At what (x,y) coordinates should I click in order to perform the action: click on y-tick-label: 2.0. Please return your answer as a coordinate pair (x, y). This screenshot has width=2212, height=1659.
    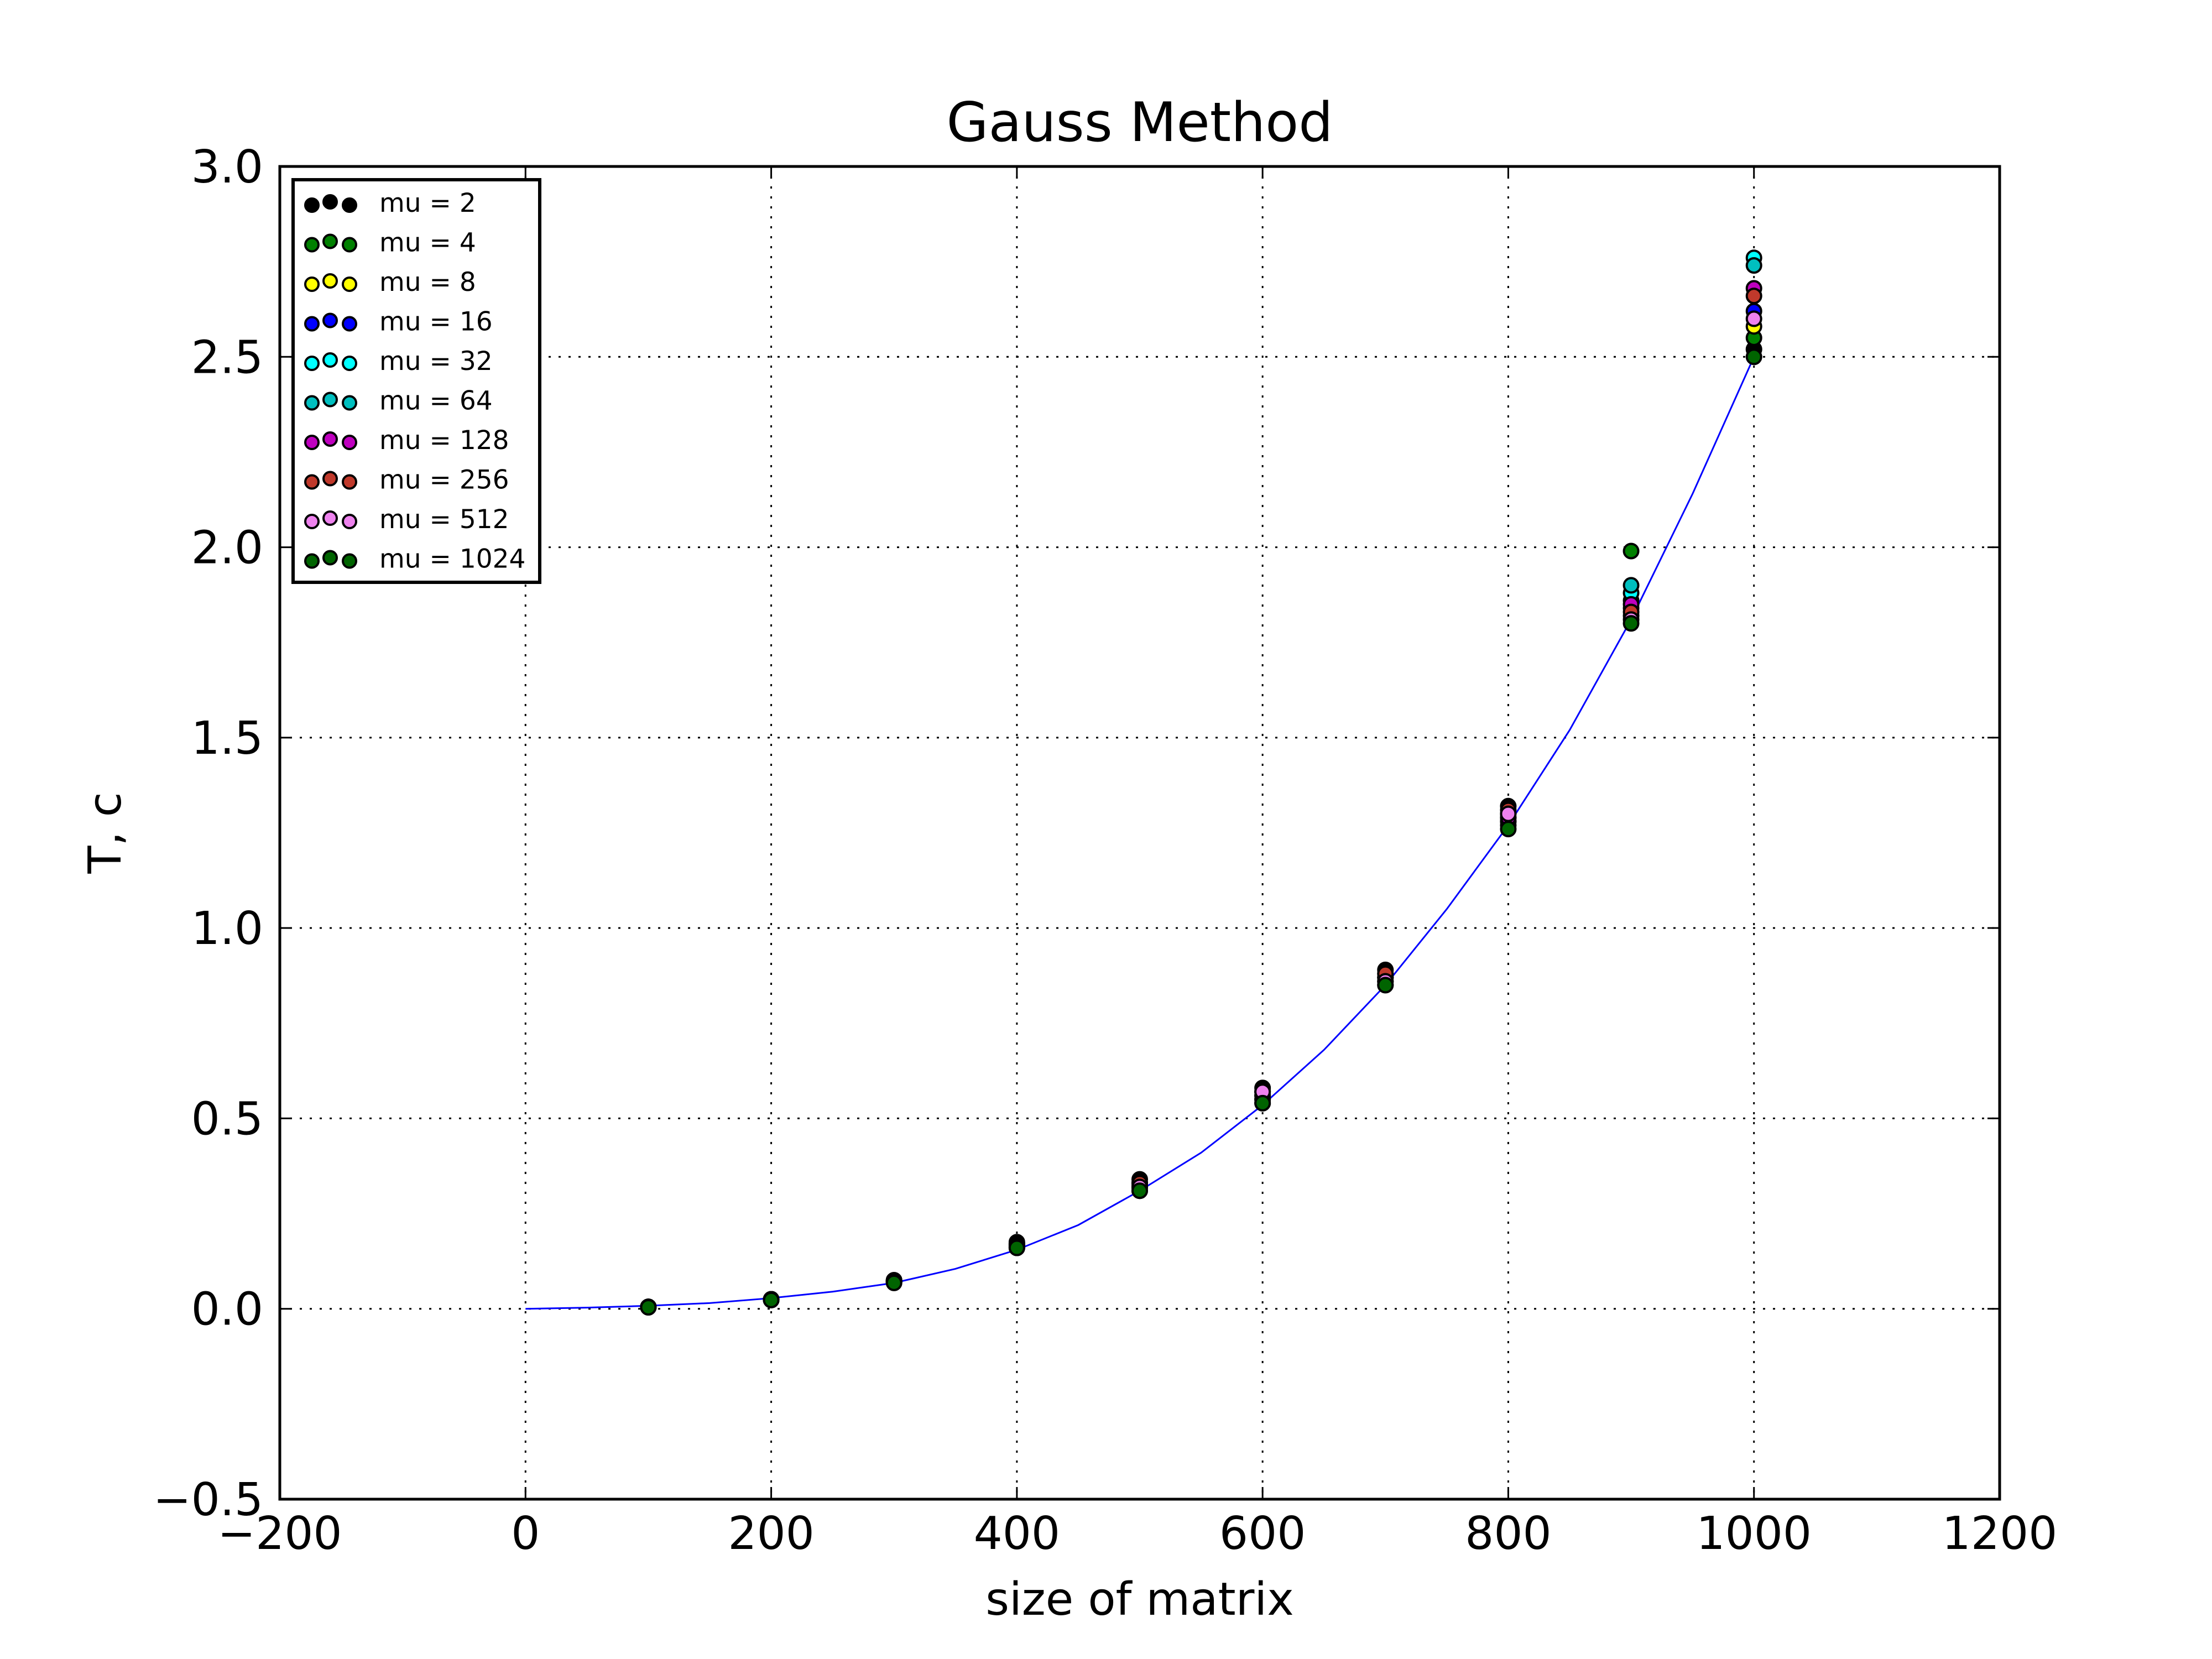
    Looking at the image, I should click on (227, 549).